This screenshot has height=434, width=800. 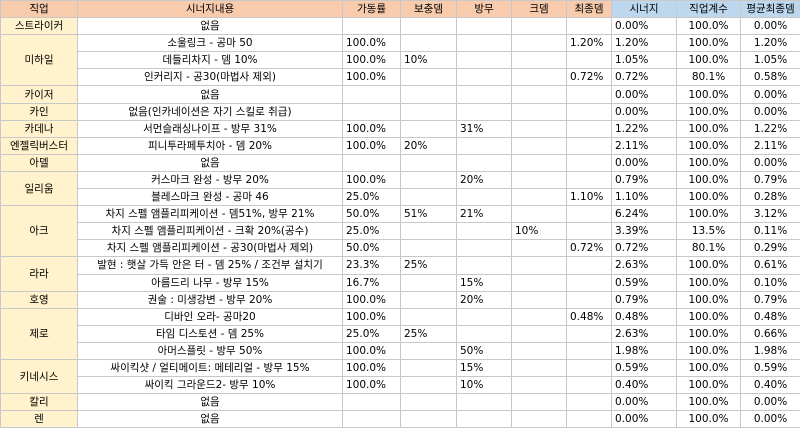 I want to click on header-ignore-defense: 방무, so click(x=484, y=9).